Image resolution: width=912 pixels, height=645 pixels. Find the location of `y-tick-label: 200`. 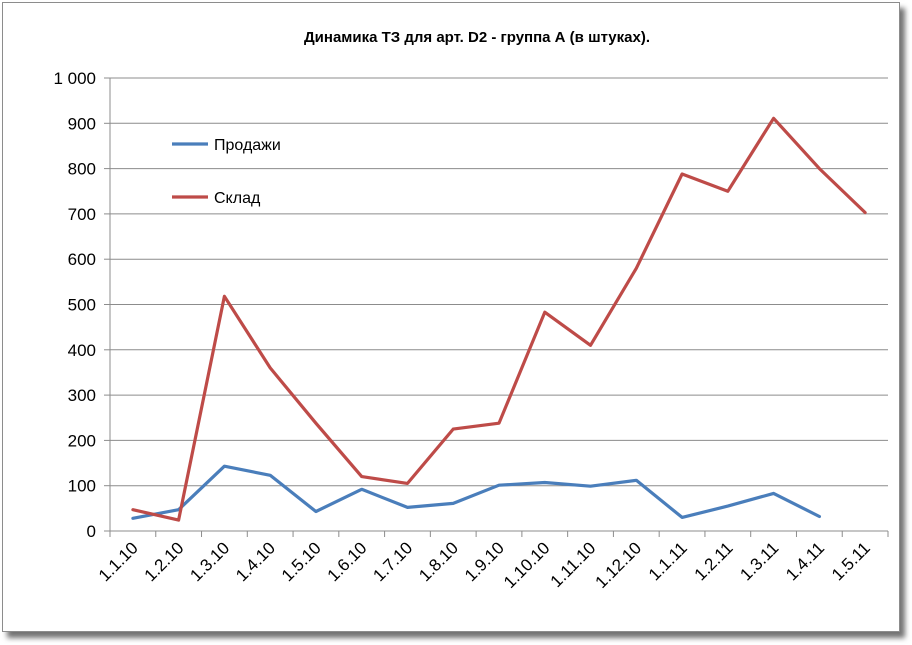

y-tick-label: 200 is located at coordinates (82, 440).